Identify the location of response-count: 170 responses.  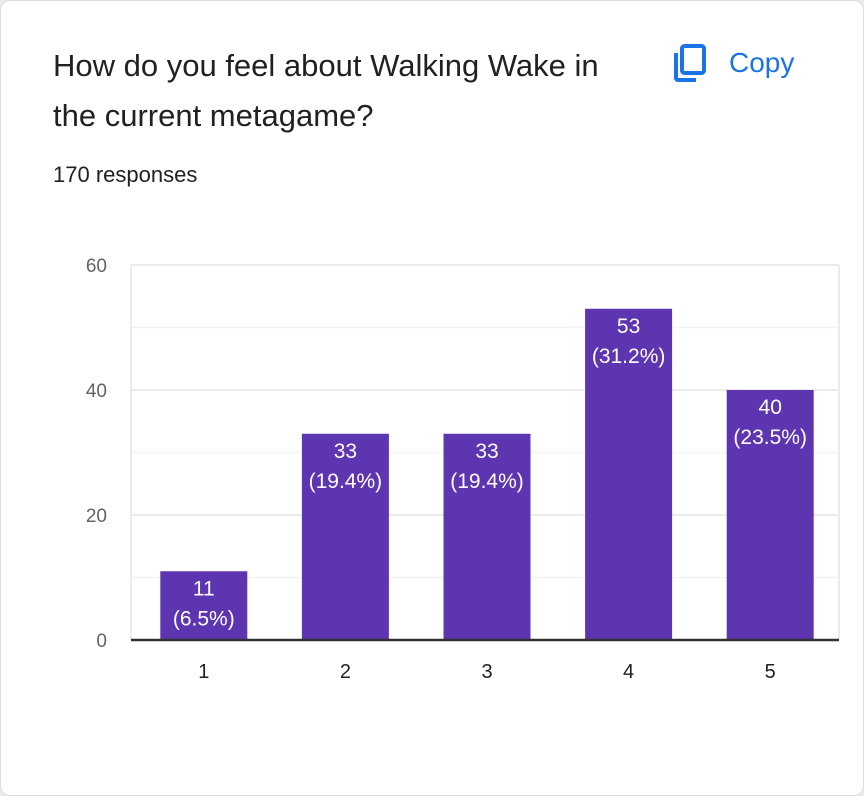
(125, 174).